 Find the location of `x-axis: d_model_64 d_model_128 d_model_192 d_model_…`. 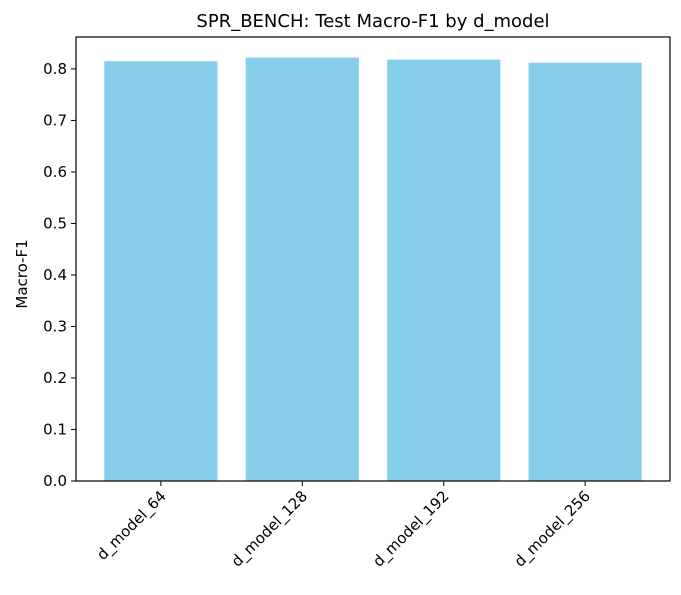

x-axis: d_model_64 d_model_128 d_model_192 d_model_… is located at coordinates (344, 526).